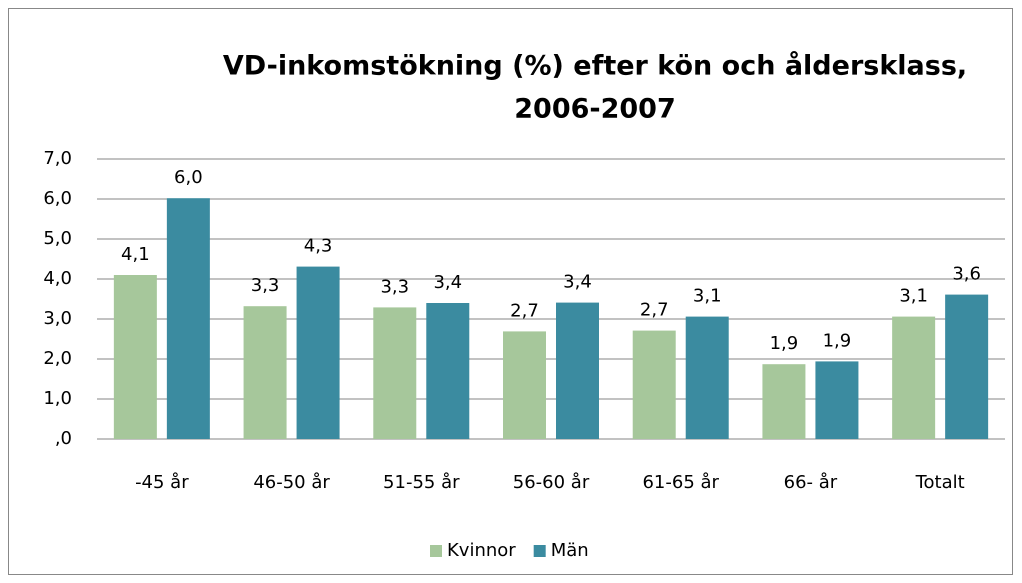 The image size is (1022, 583). I want to click on data-label: 4,1, so click(135, 254).